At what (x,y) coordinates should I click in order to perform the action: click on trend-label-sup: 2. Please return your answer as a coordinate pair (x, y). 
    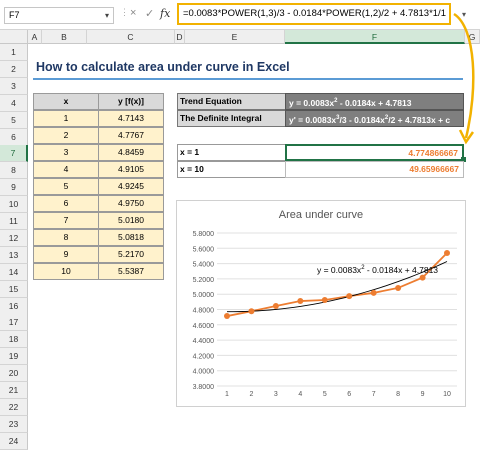
    Looking at the image, I should click on (363, 268).